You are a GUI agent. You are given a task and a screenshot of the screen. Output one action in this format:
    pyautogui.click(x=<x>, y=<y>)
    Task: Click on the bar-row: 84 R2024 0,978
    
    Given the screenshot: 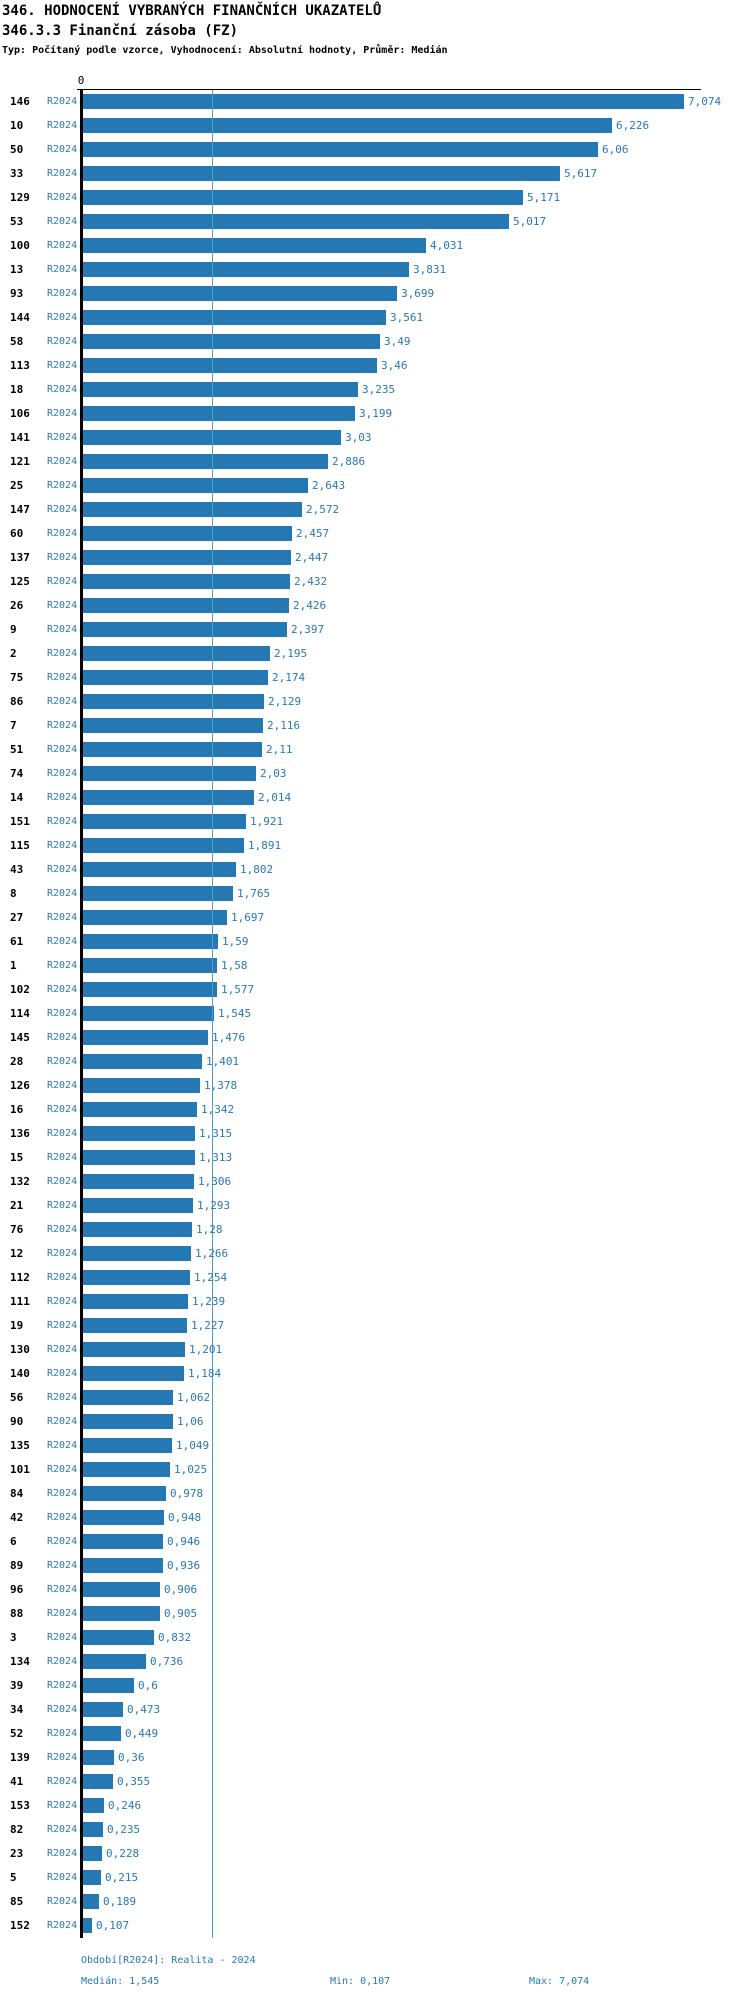 What is the action you would take?
    pyautogui.click(x=375, y=1494)
    